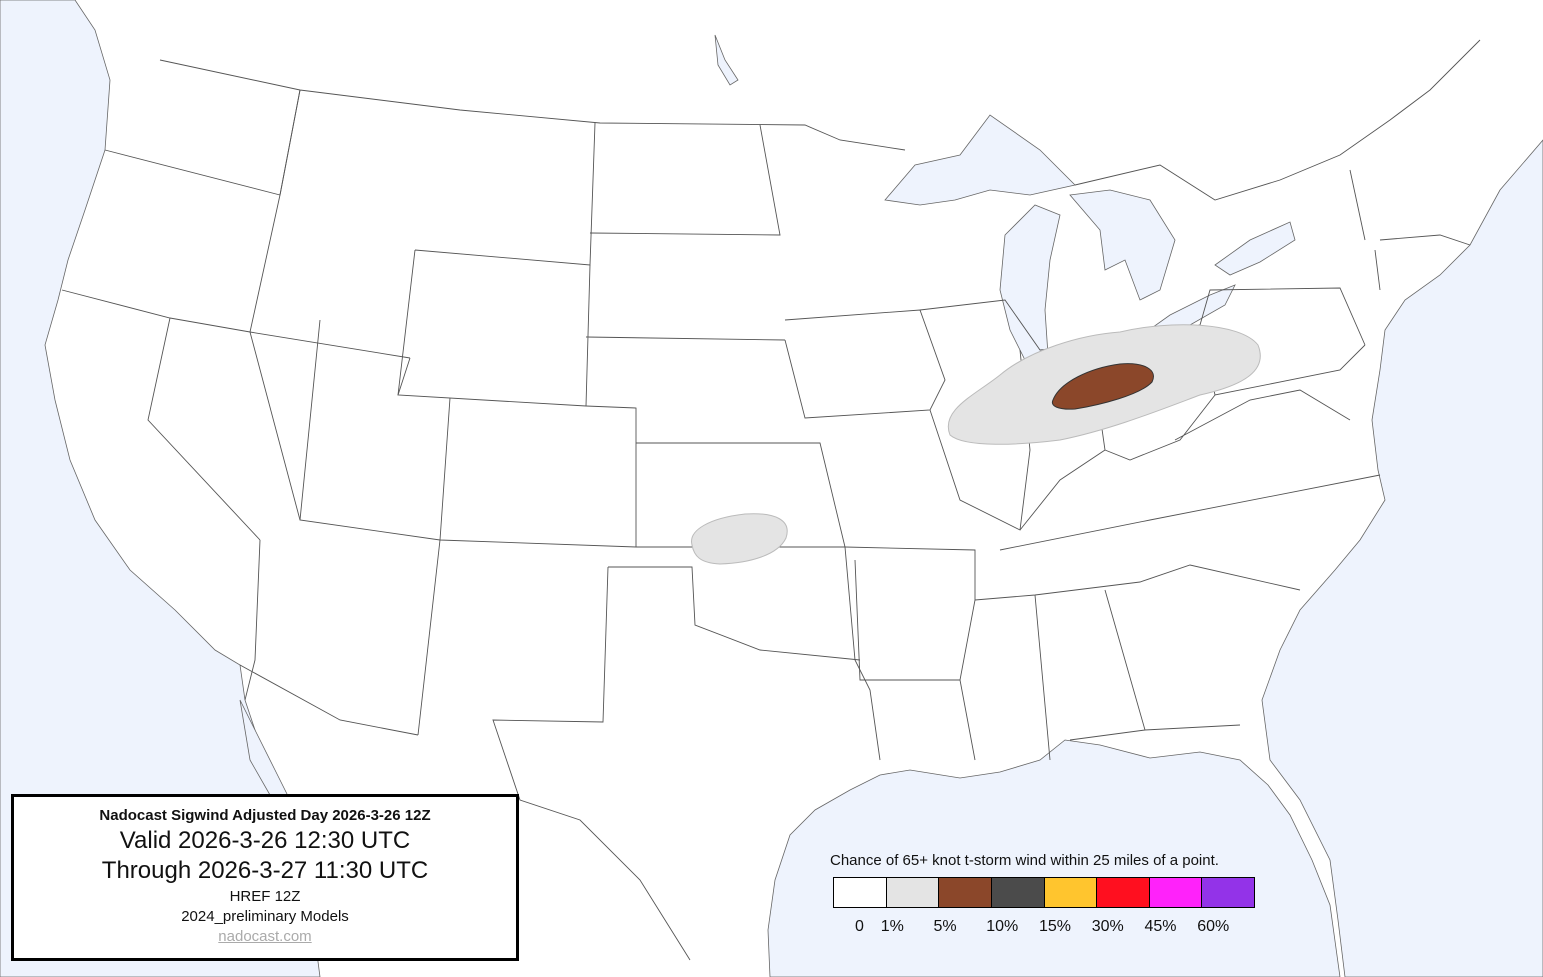 The height and width of the screenshot is (977, 1543). I want to click on contour-5pct-midwest, so click(1102, 386).